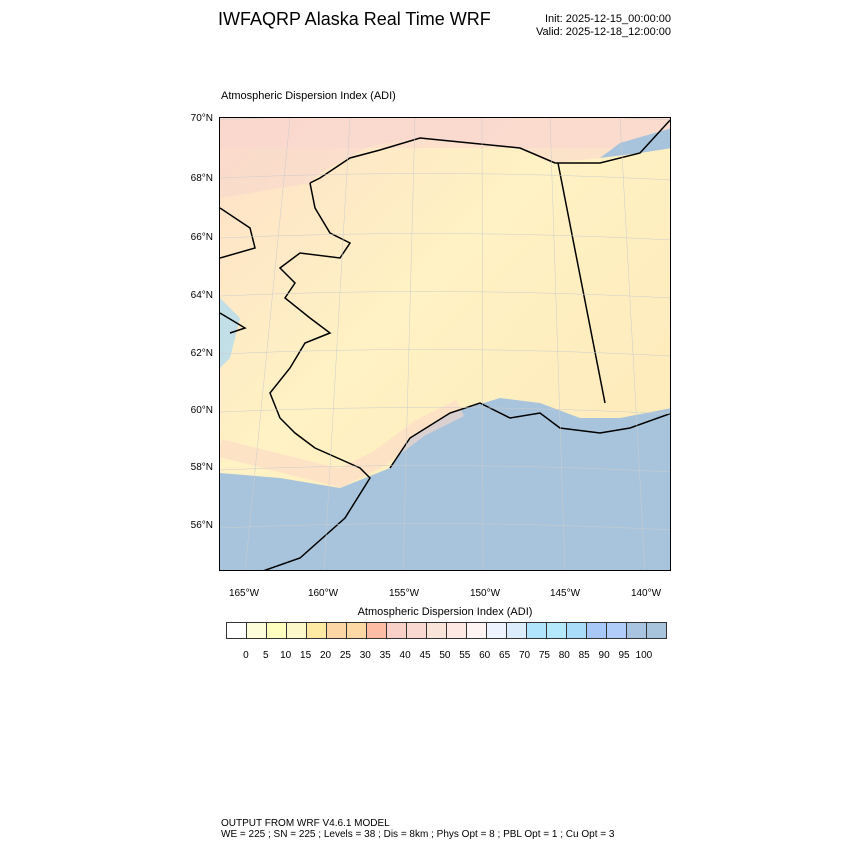 The height and width of the screenshot is (850, 850). What do you see at coordinates (603, 32) in the screenshot?
I see `valid-time: Valid: 2025-12-18_12:00:00` at bounding box center [603, 32].